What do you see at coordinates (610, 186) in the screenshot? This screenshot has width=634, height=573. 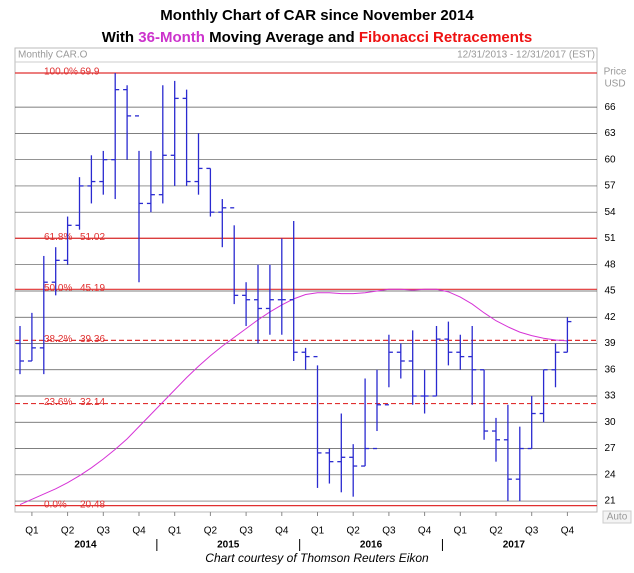 I see `y-tick-label: 57` at bounding box center [610, 186].